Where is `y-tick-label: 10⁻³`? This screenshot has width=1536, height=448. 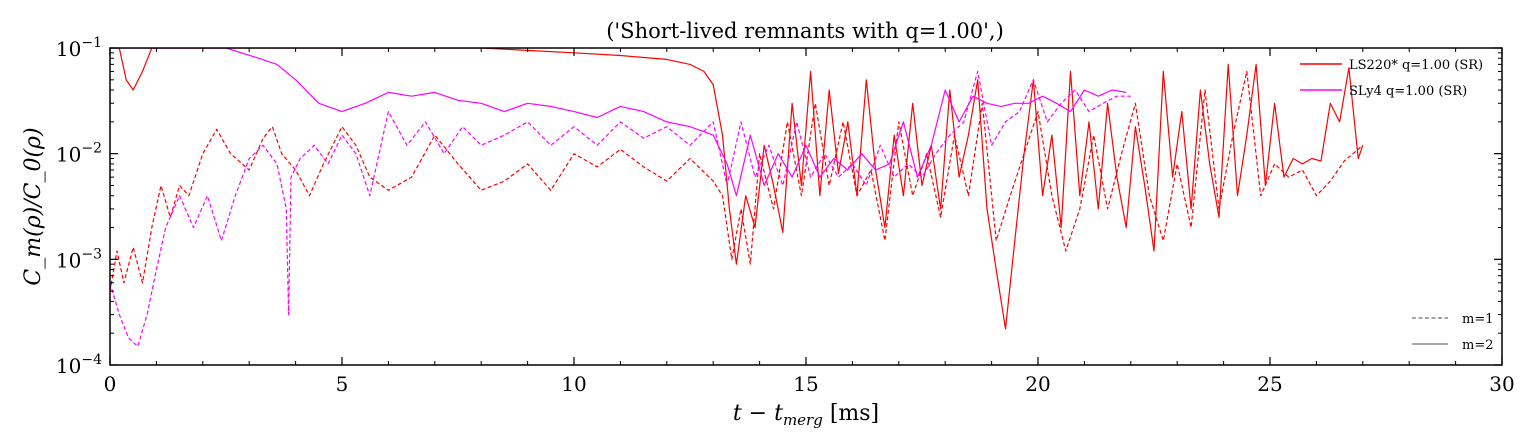
y-tick-label: 10⁻³ is located at coordinates (79, 259).